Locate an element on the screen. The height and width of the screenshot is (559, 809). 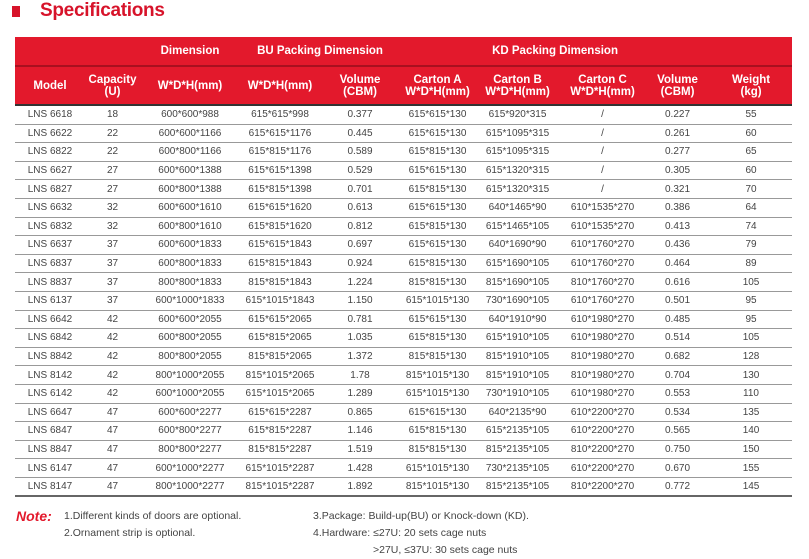
table-cell: 0.565 is located at coordinates (678, 431).